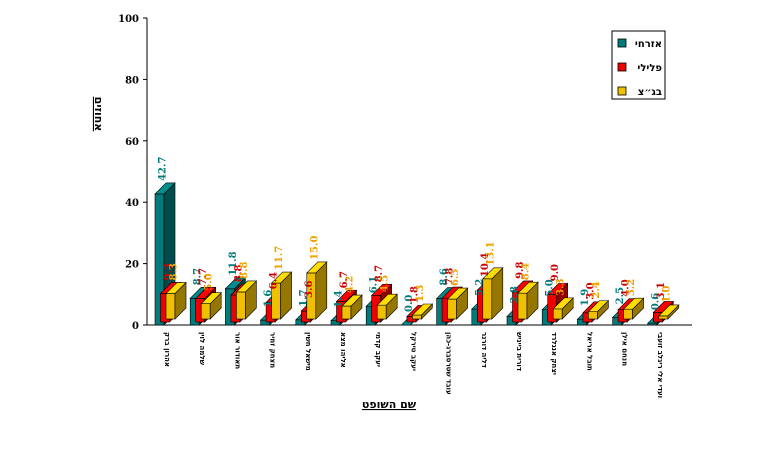 The width and height of the screenshot is (767, 458). Describe the element at coordinates (268, 298) in the screenshot. I see `value-label: 1.6` at that location.